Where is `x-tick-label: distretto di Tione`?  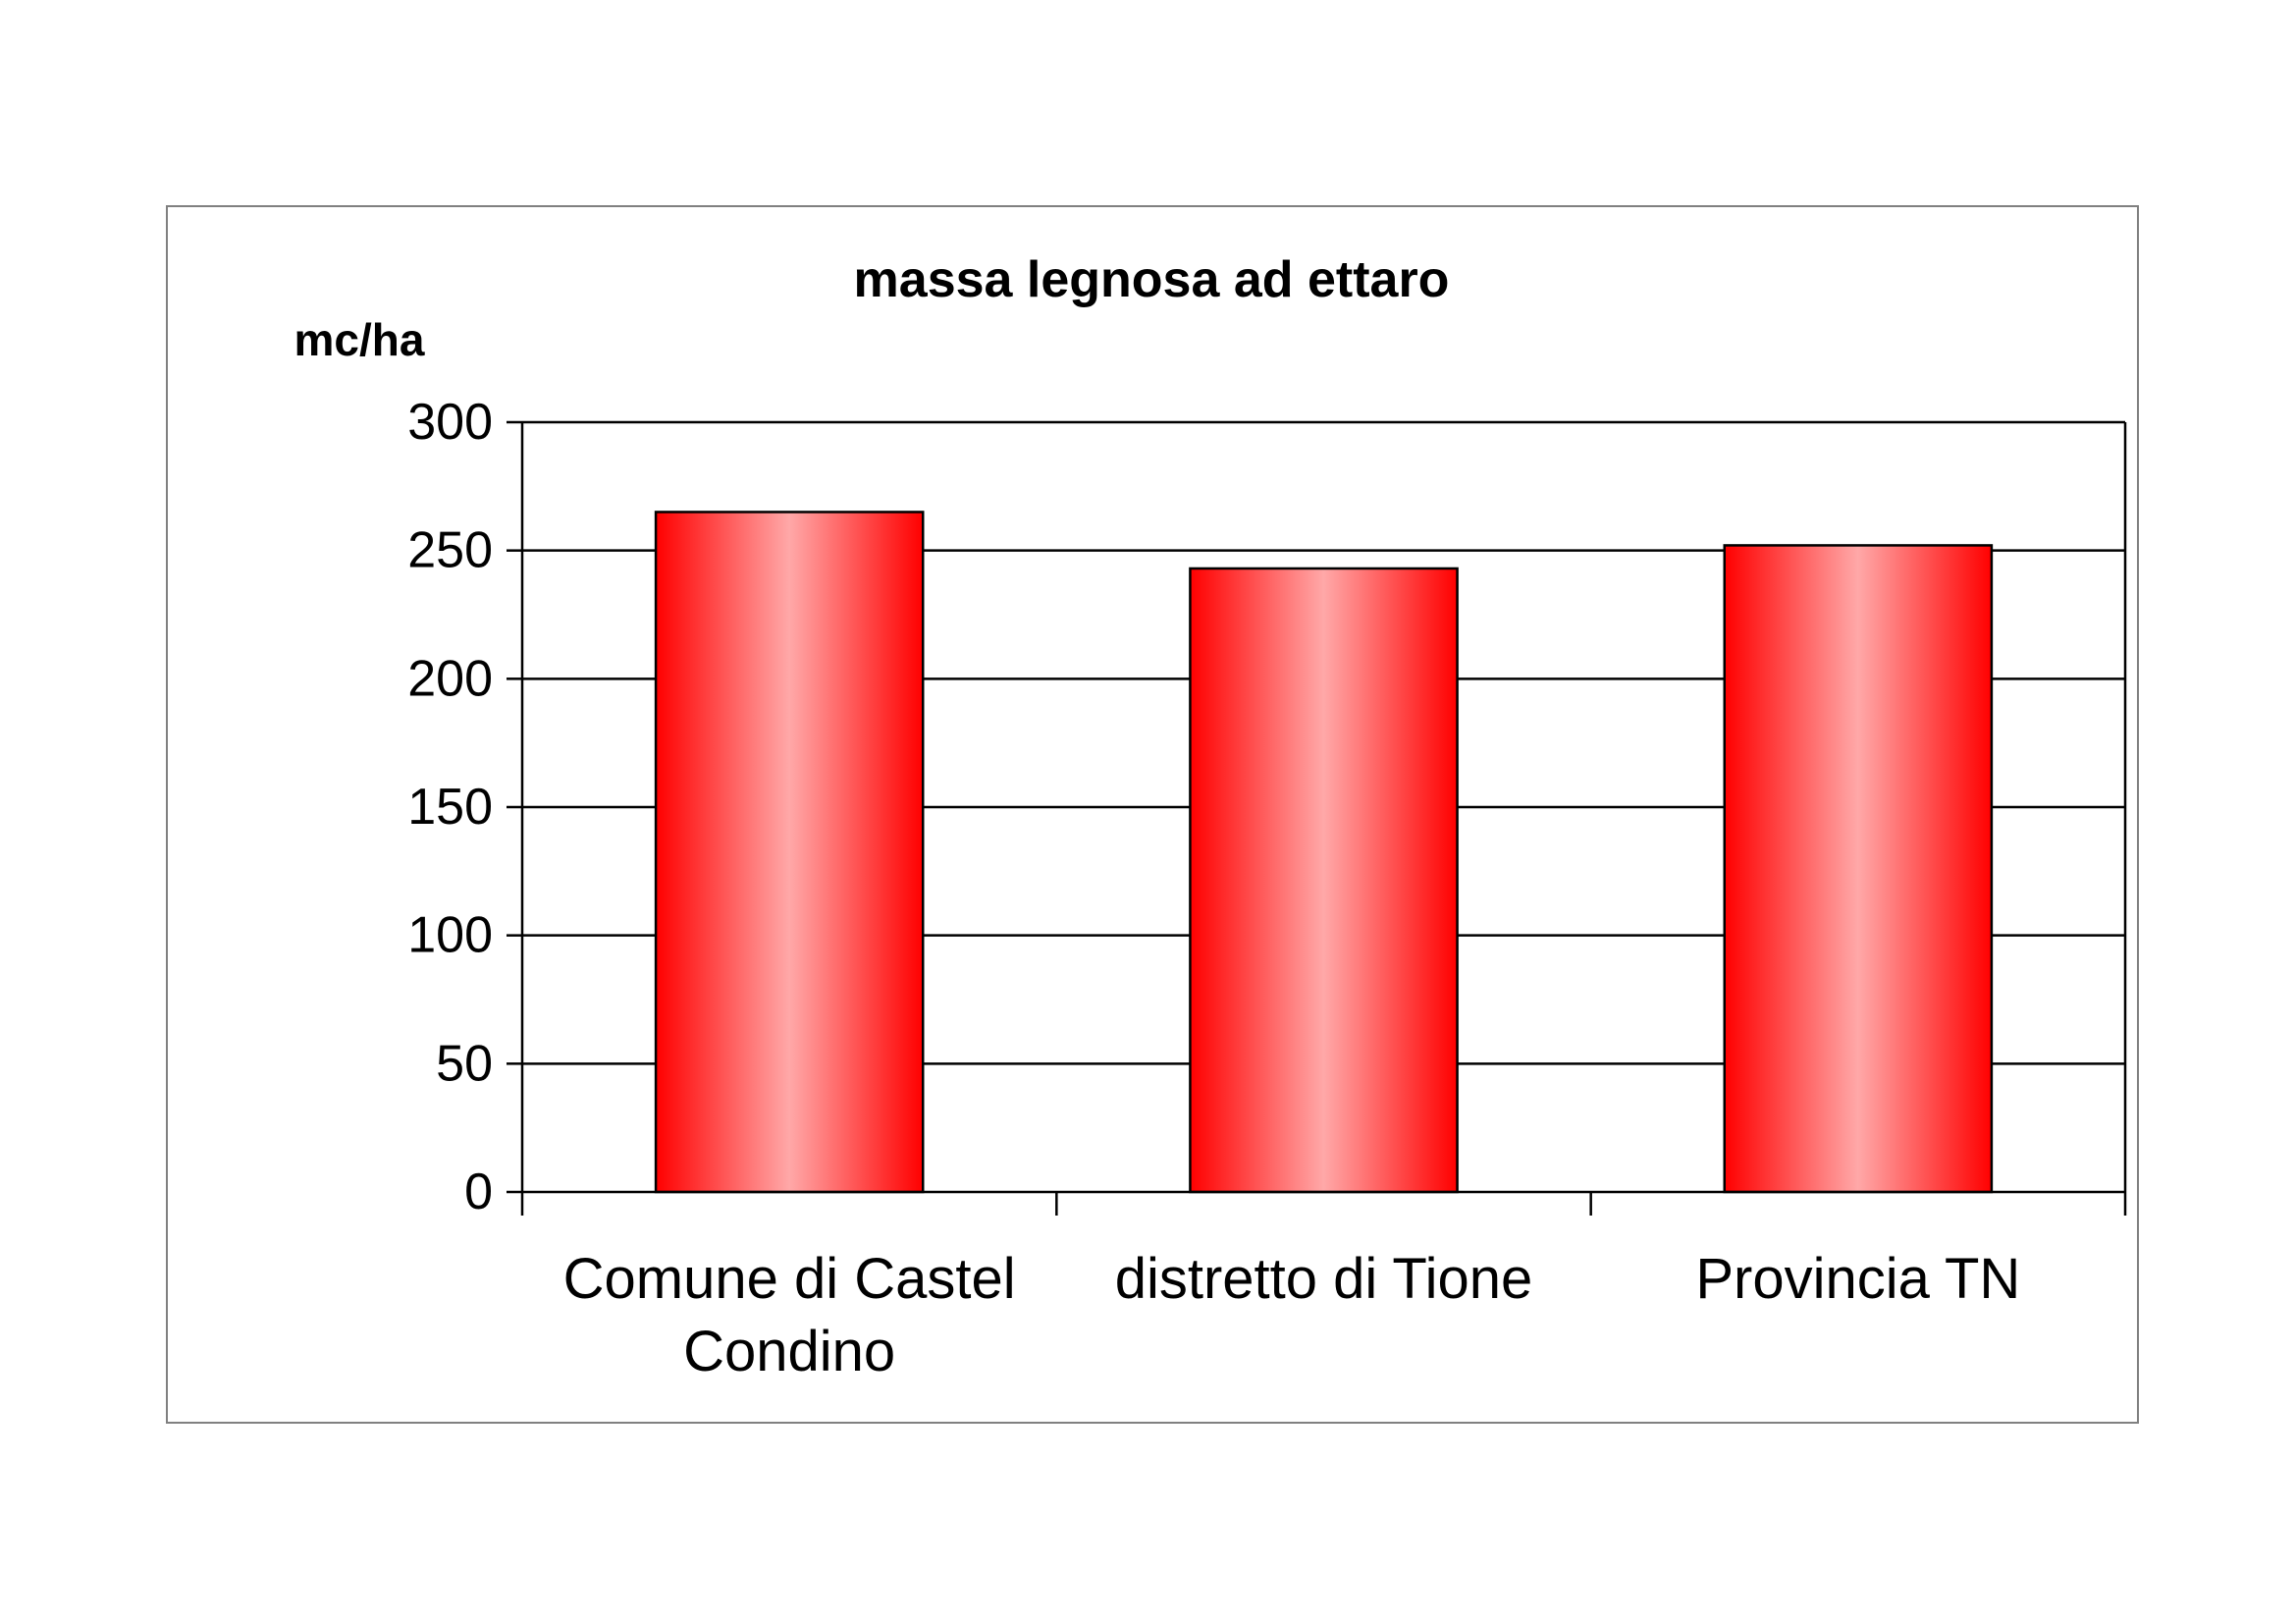
x-tick-label: distretto di Tione is located at coordinates (1324, 1279).